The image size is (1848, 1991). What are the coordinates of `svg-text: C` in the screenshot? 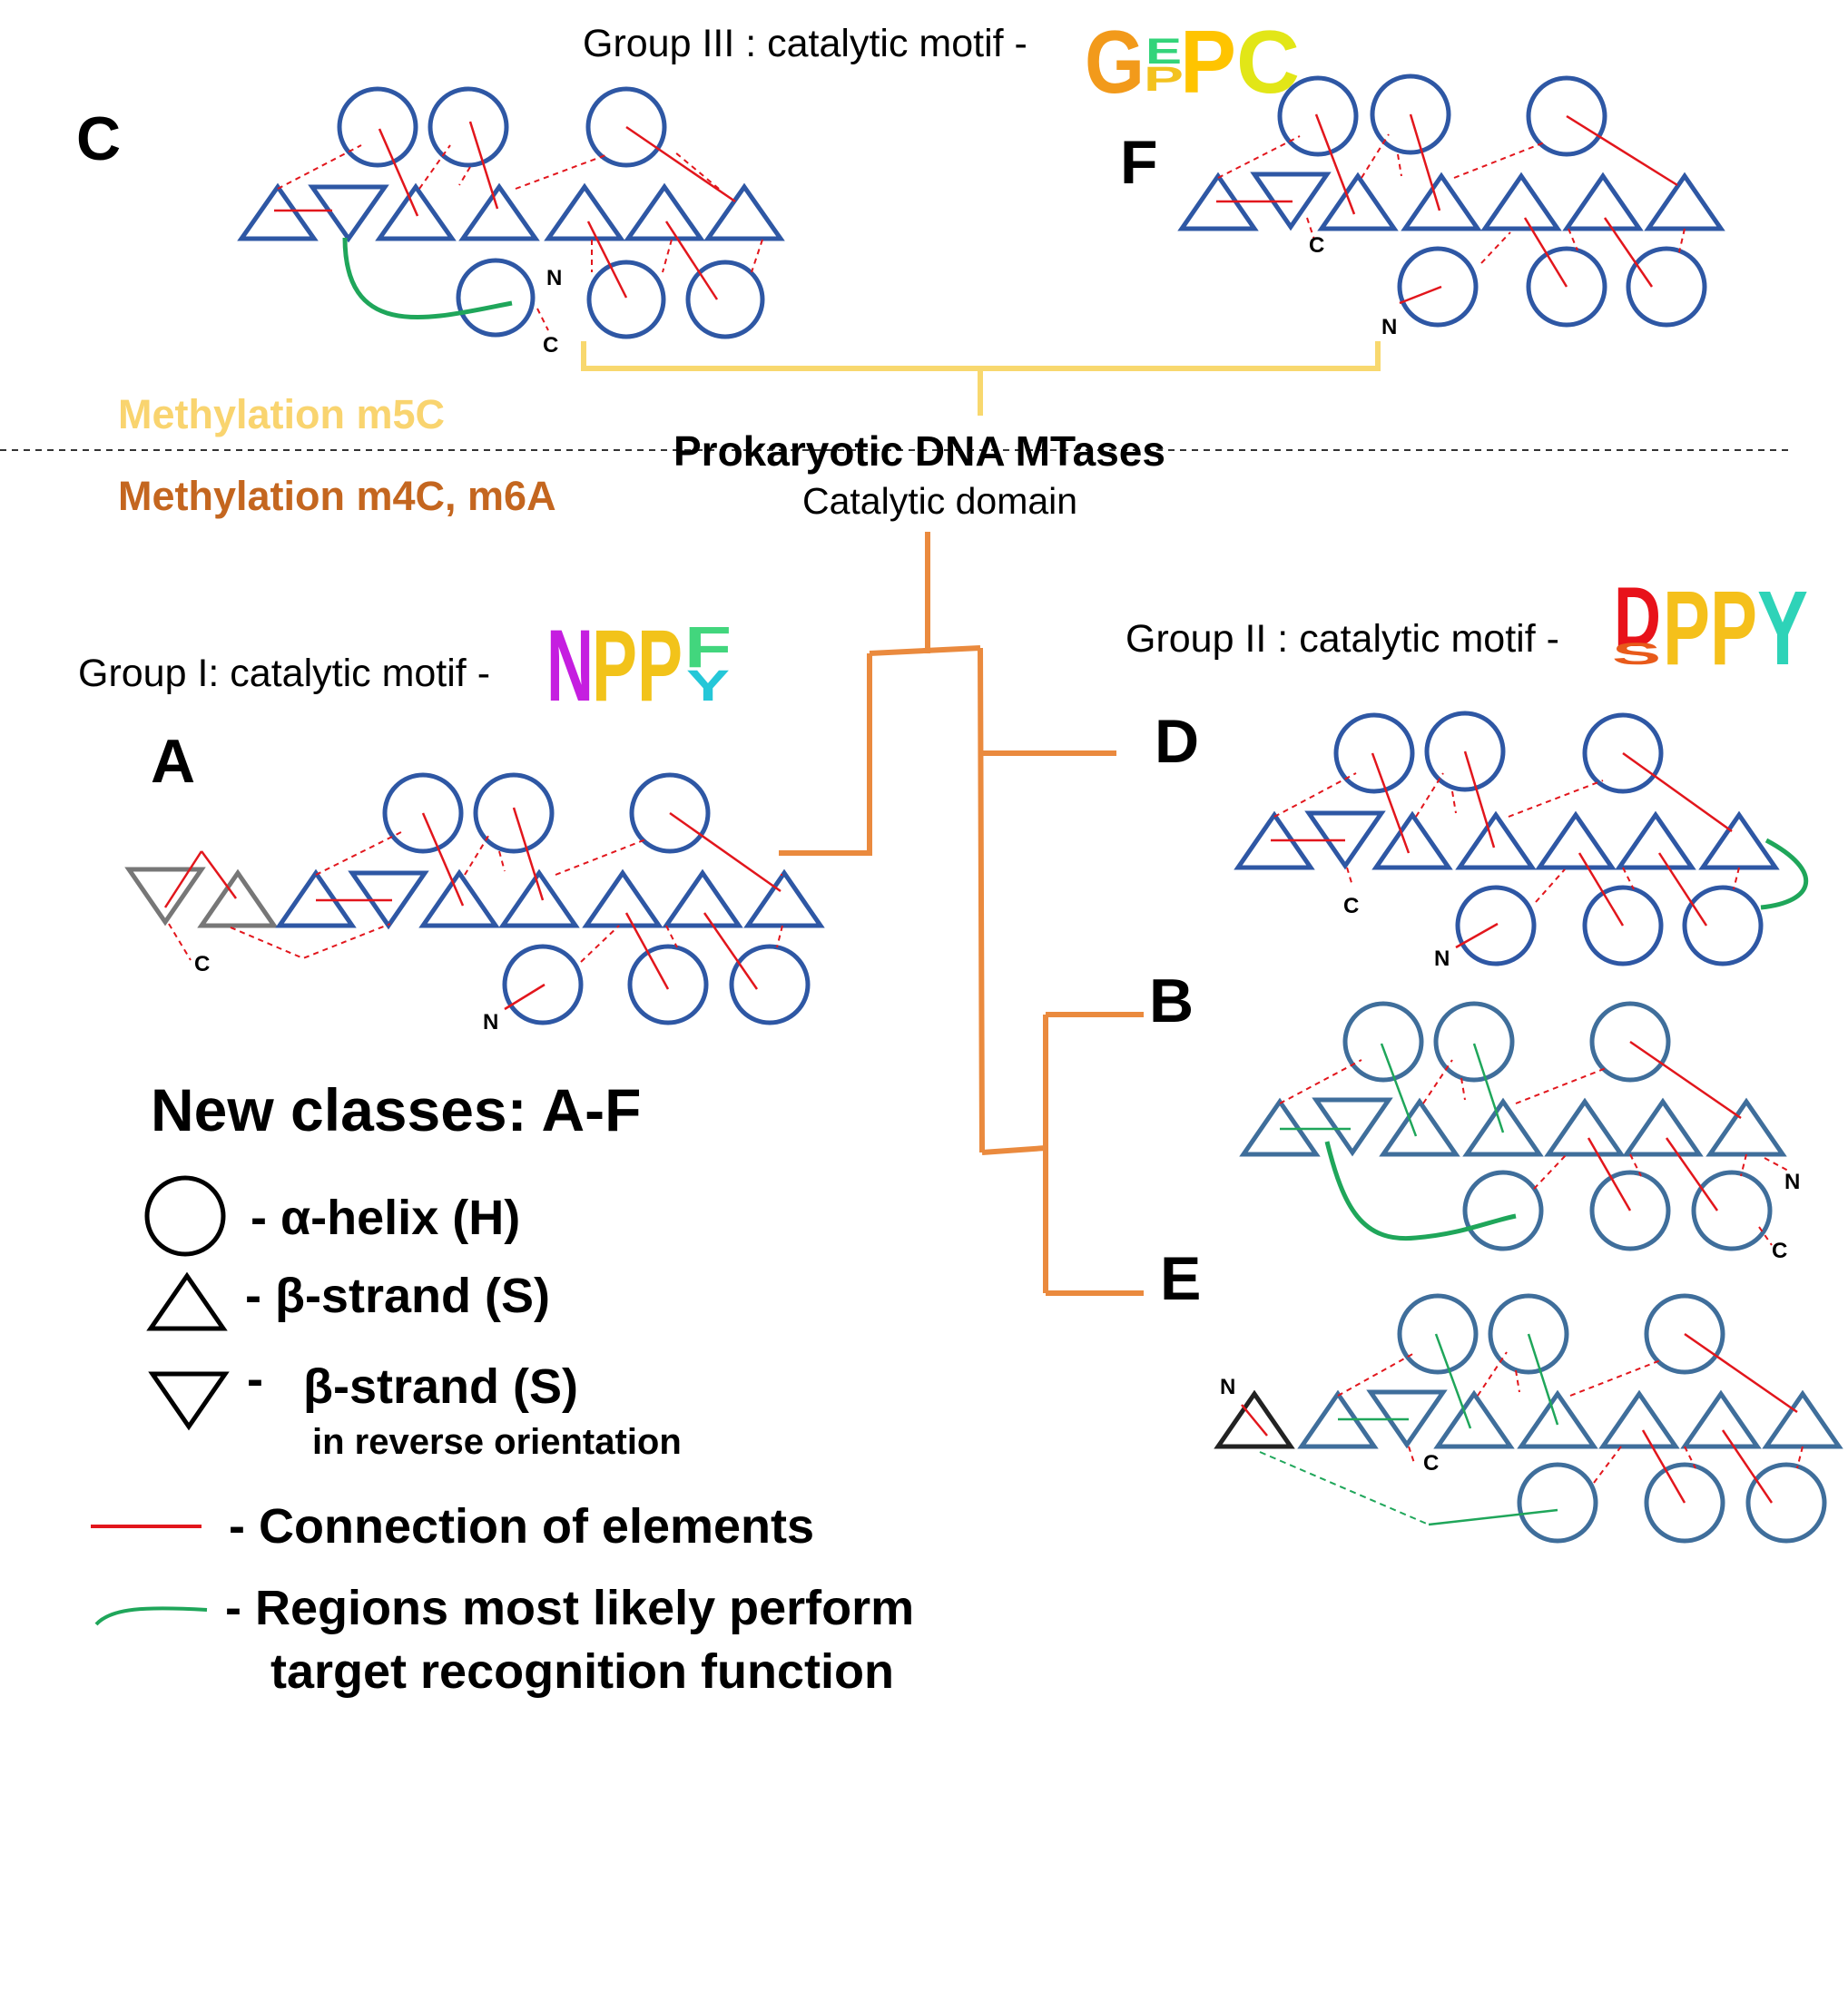 It's located at (1268, 62).